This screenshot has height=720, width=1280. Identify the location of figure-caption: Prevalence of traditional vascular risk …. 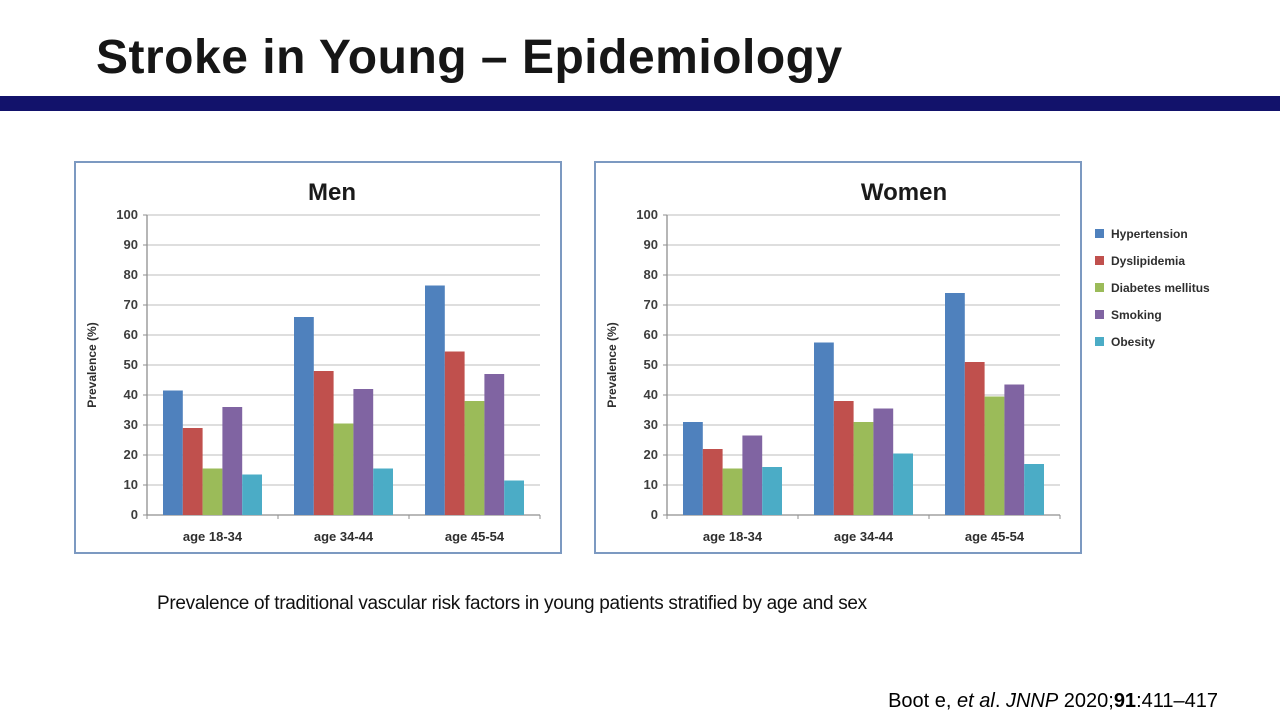
(512, 603).